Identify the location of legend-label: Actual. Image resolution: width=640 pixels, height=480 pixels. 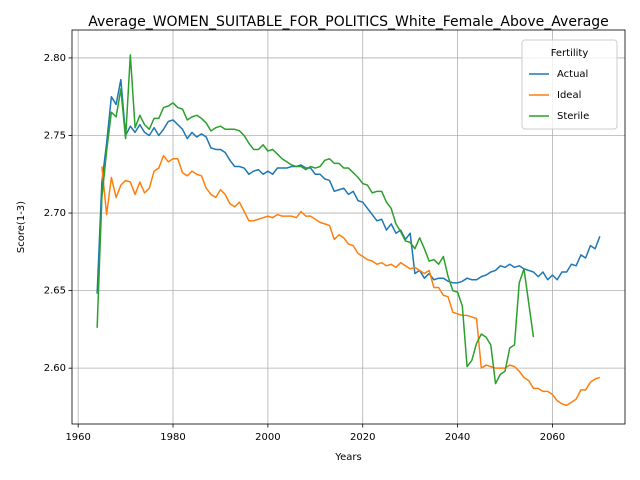
(572, 74).